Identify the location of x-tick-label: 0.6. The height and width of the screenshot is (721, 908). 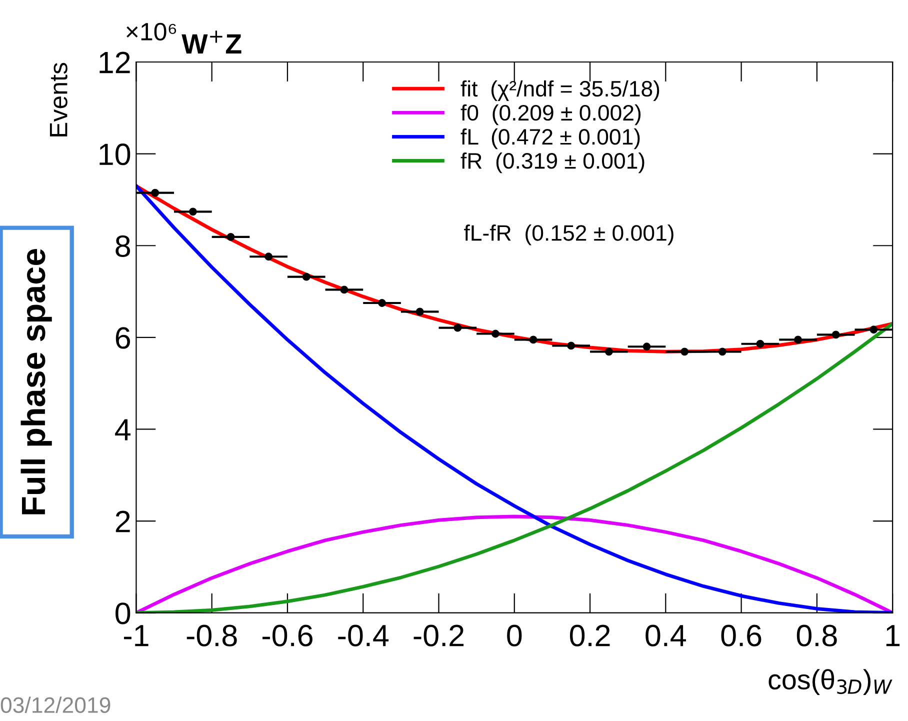
(741, 635).